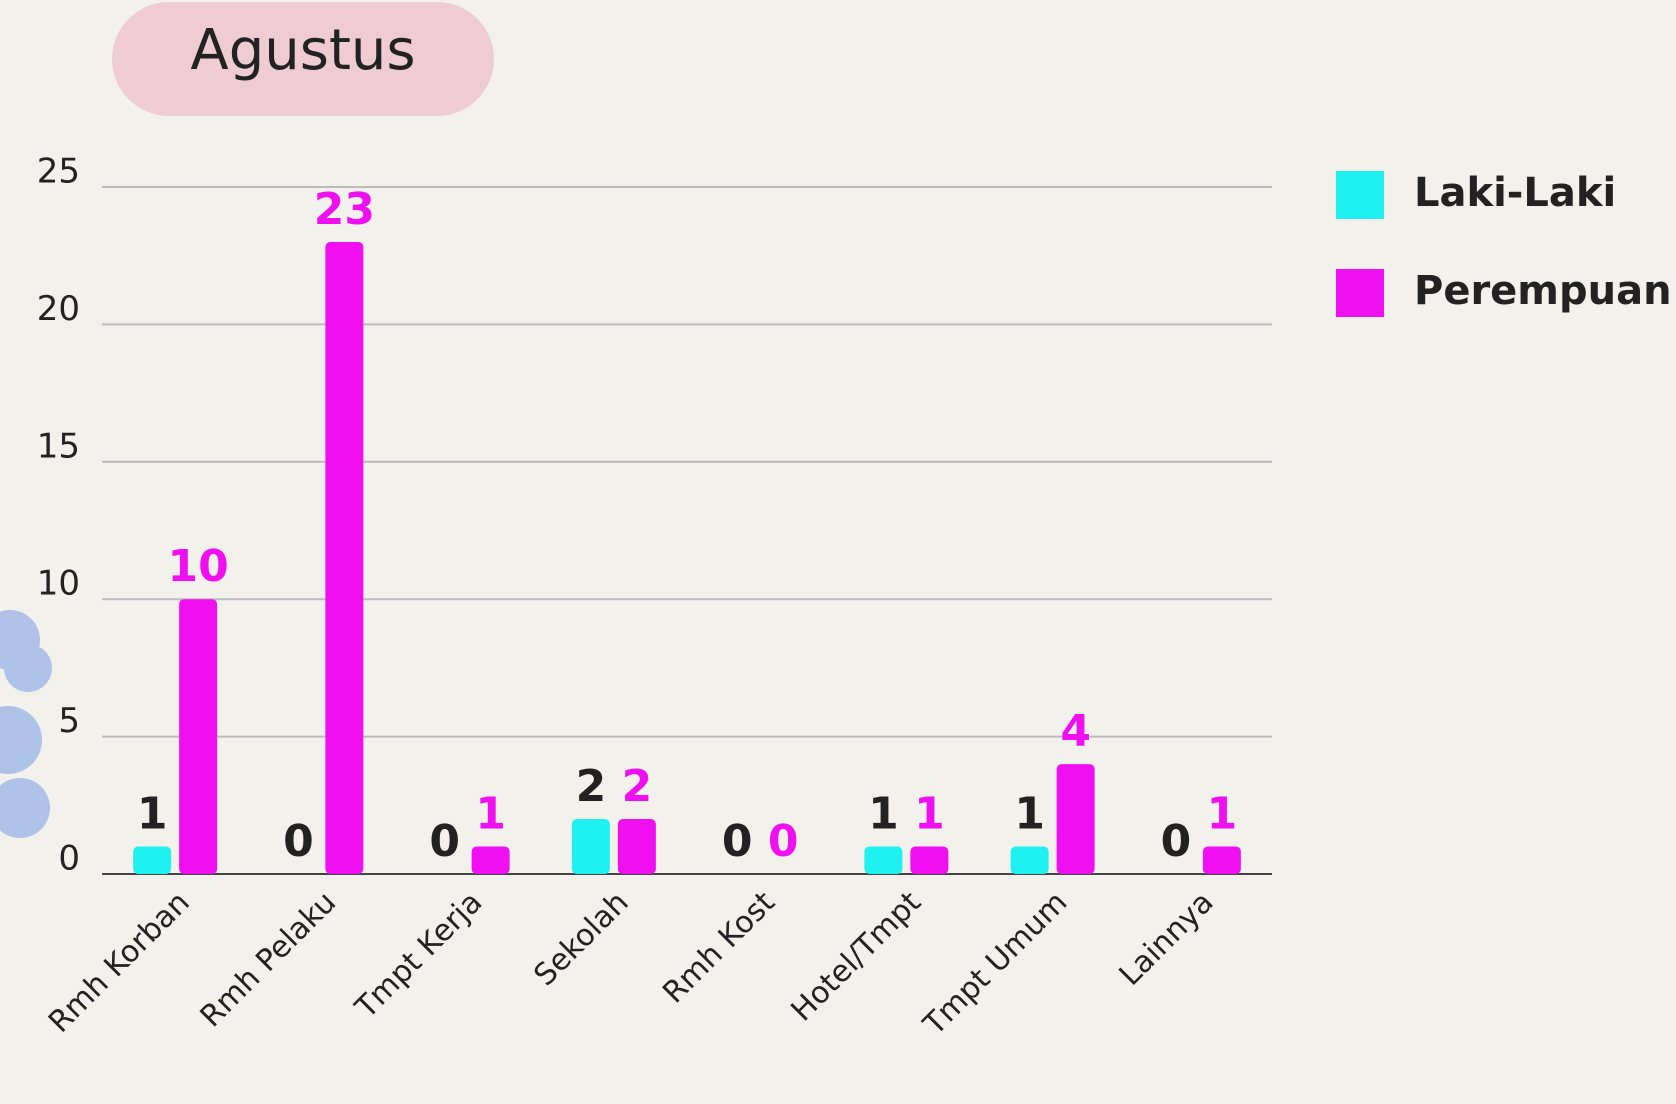  Describe the element at coordinates (302, 50) in the screenshot. I see `chart-title: Agustus` at that location.